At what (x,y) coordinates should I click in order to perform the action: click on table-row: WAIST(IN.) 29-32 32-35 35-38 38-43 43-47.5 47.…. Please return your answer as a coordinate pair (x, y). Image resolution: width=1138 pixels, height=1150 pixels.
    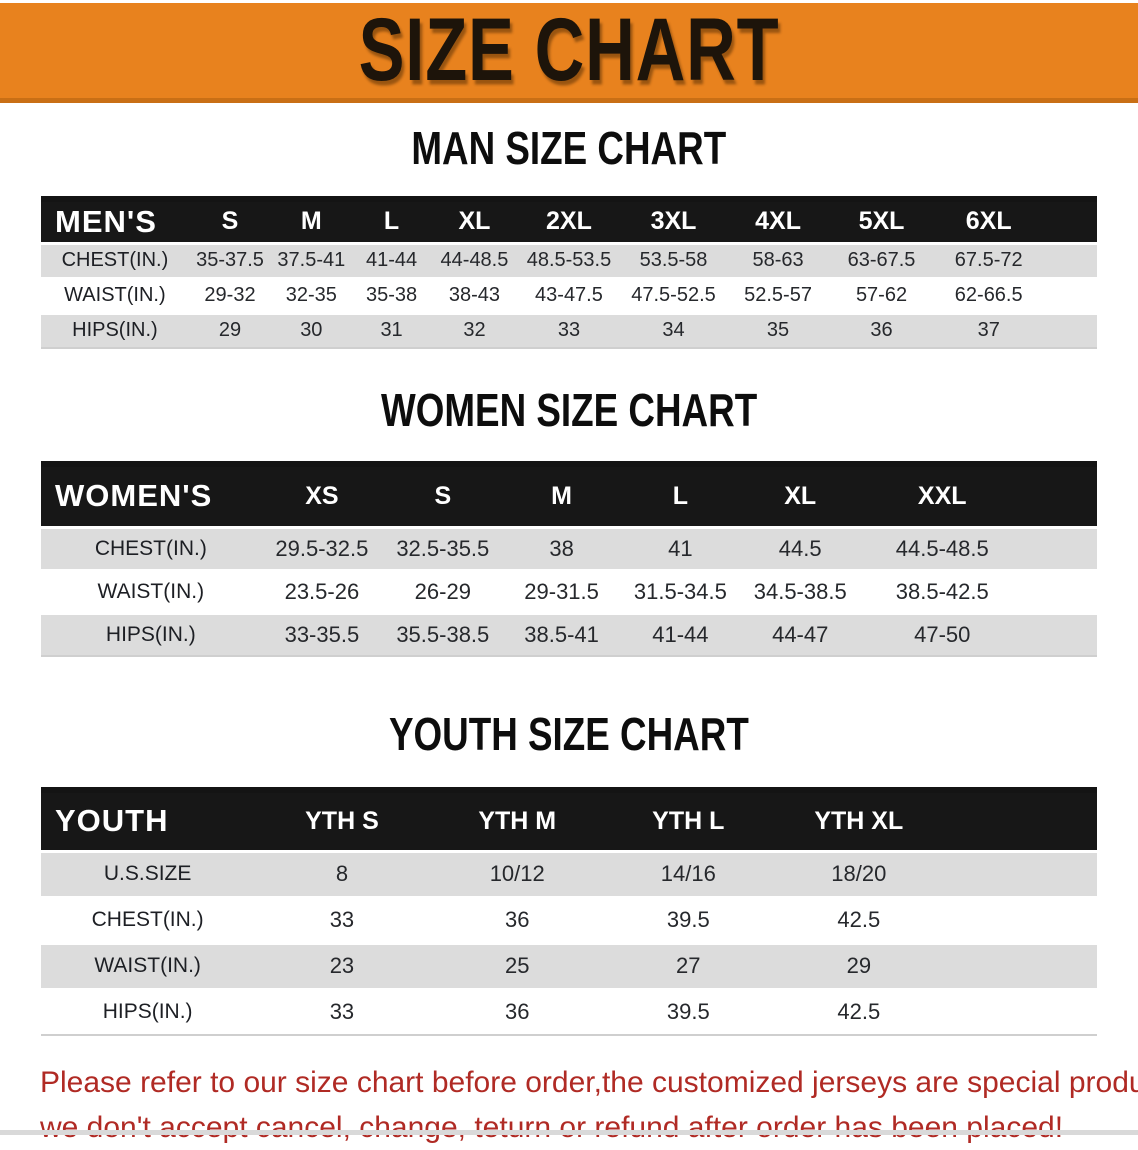
    Looking at the image, I should click on (569, 294).